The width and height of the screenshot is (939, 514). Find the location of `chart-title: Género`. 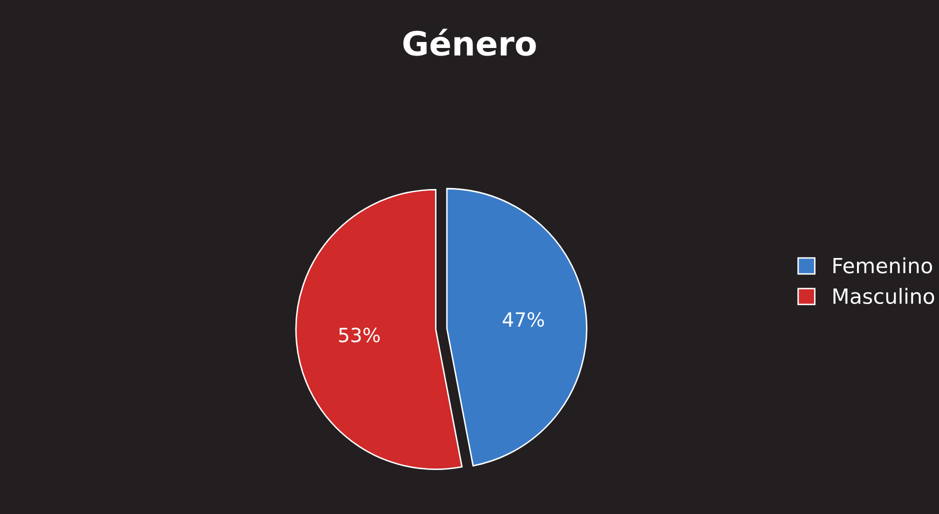

chart-title: Género is located at coordinates (469, 42).